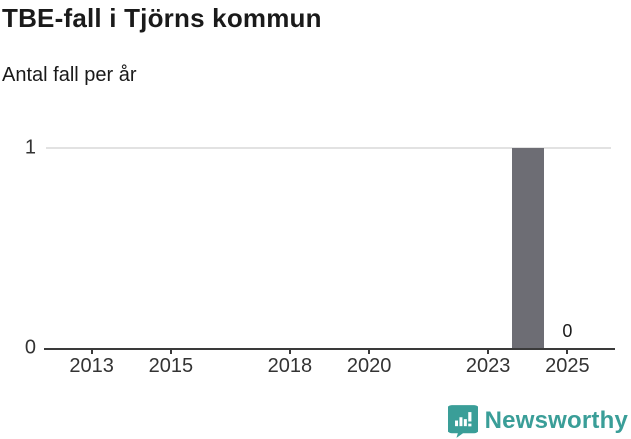 Image resolution: width=631 pixels, height=439 pixels. Describe the element at coordinates (170, 351) in the screenshot. I see `x-tick-2015` at that location.